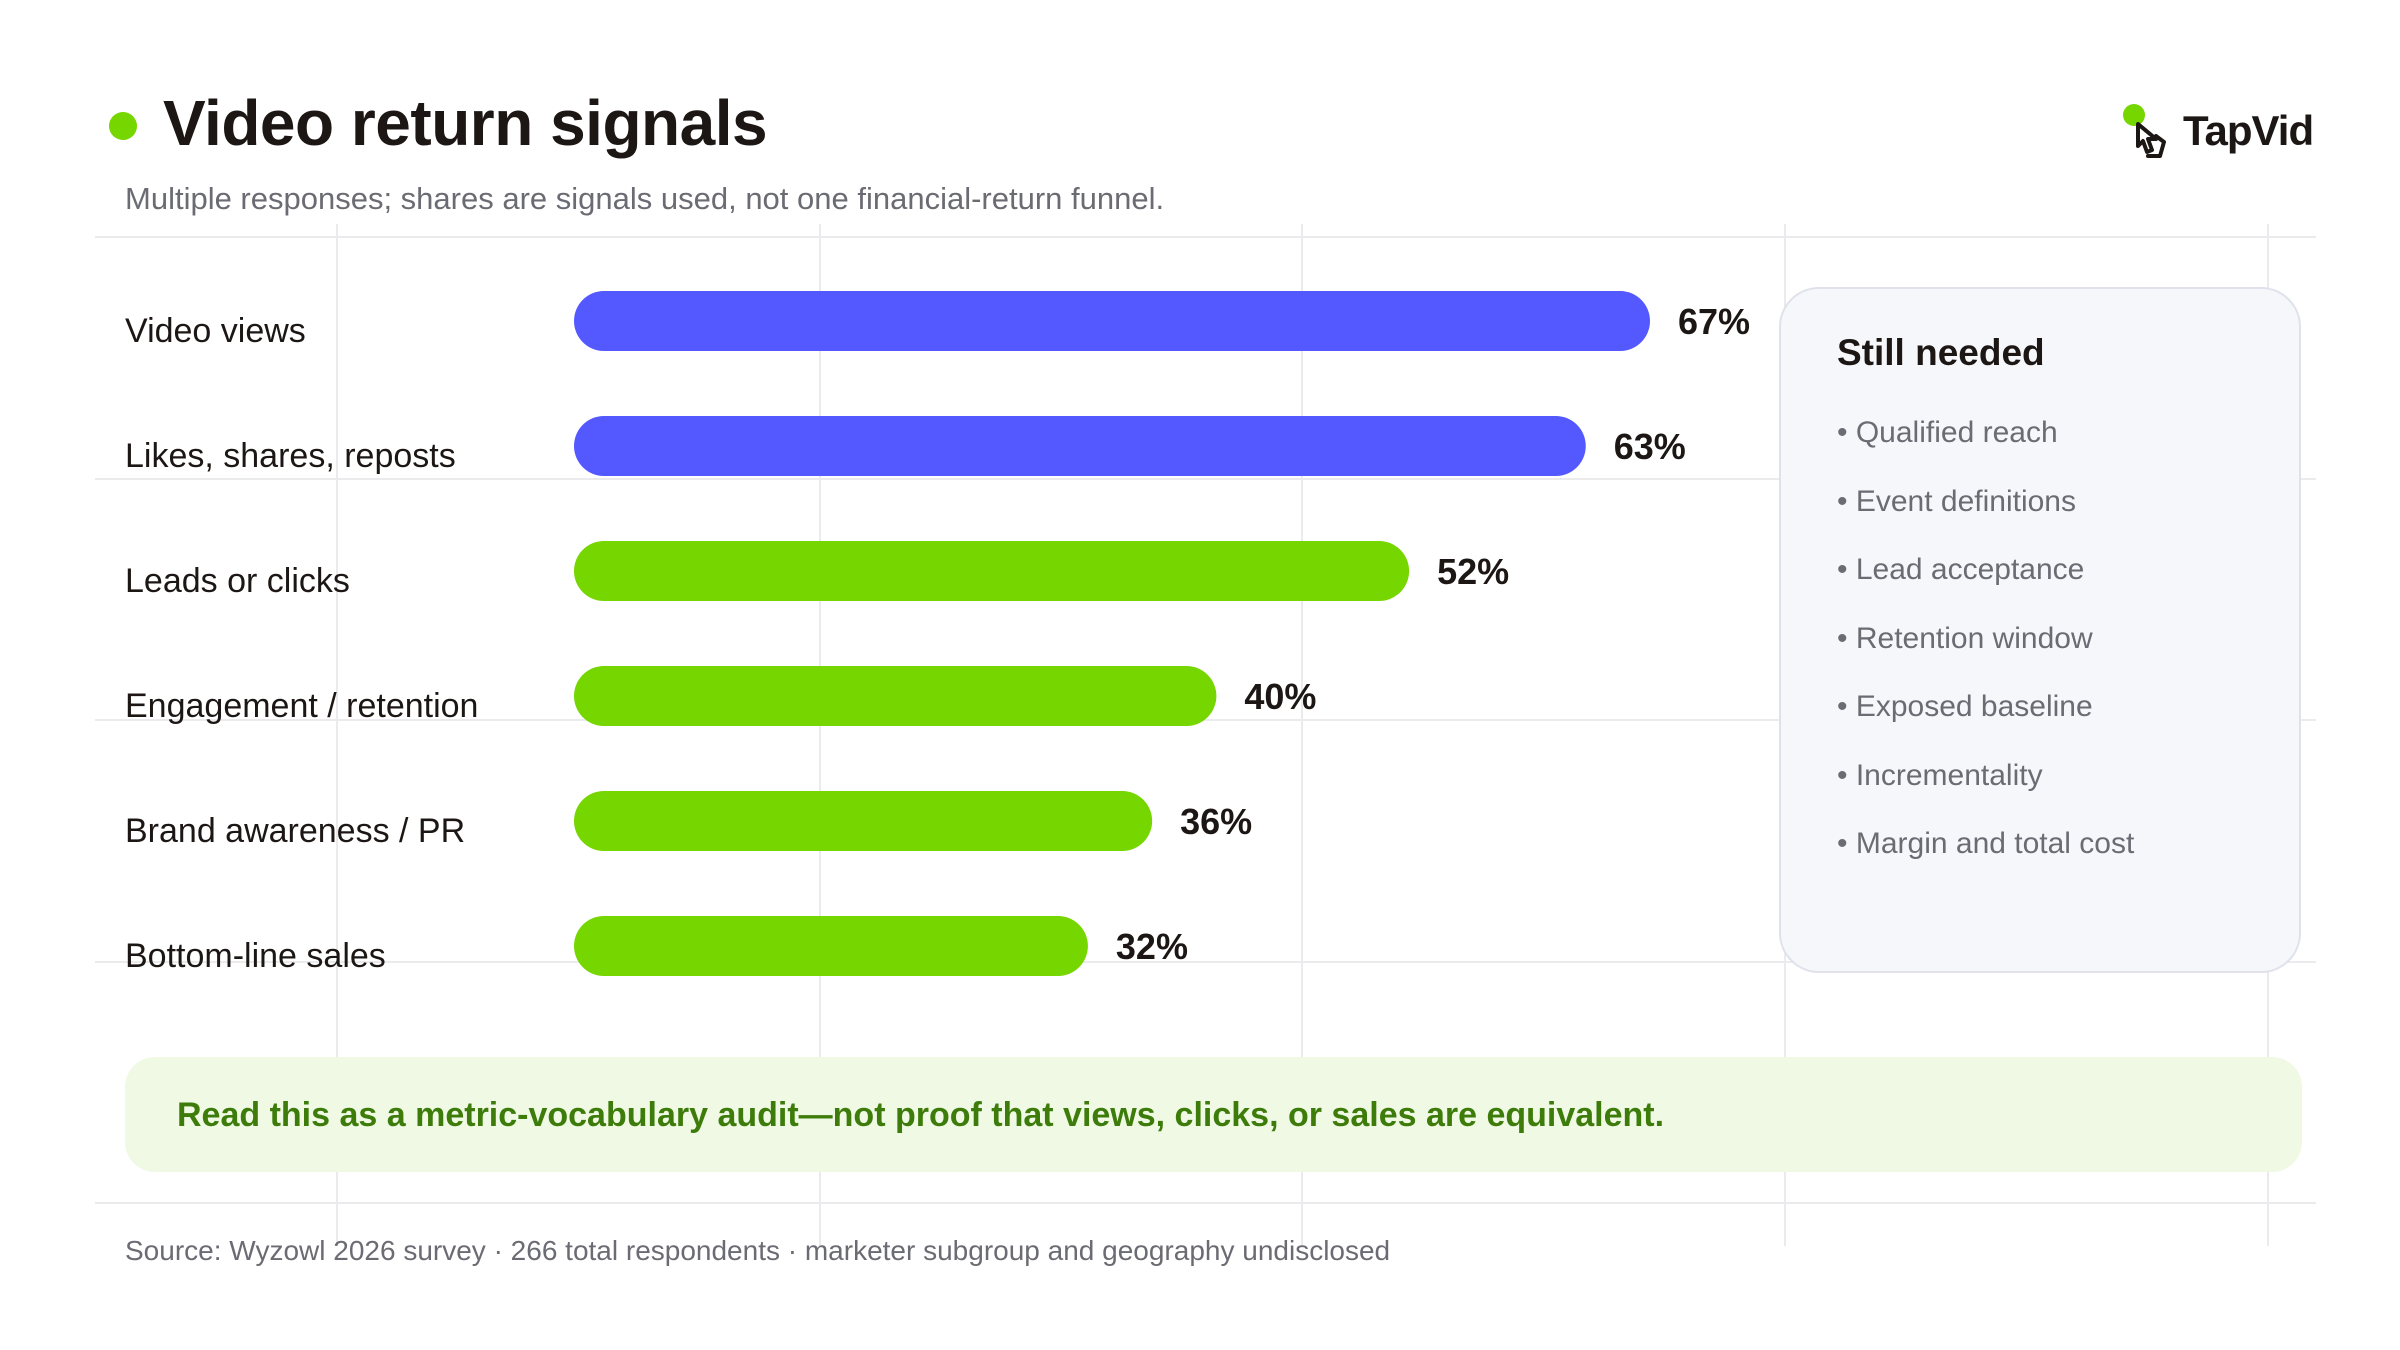 This screenshot has width=2400, height=1350. What do you see at coordinates (215, 331) in the screenshot?
I see `category-label: Video views` at bounding box center [215, 331].